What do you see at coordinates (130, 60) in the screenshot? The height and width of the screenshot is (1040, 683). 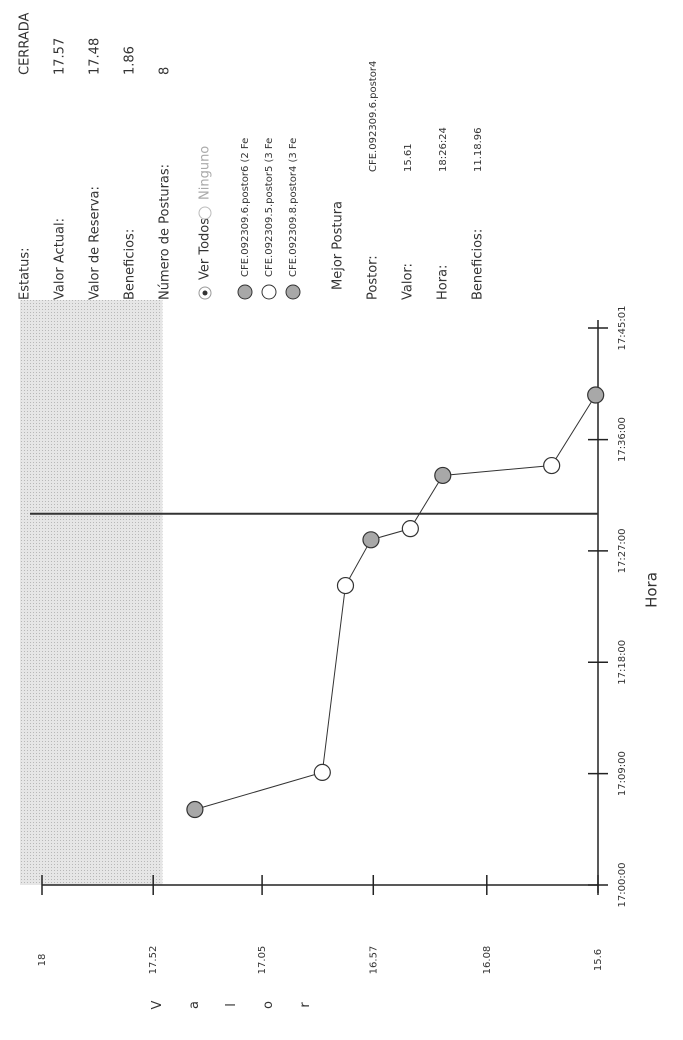 I see `info-value: 1.86` at bounding box center [130, 60].